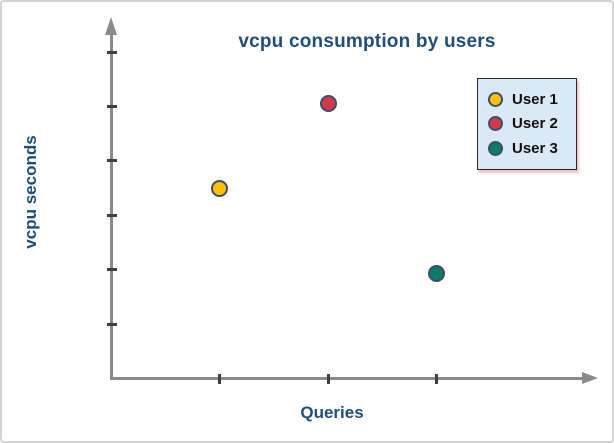  I want to click on legend-item: User 1, so click(532, 99).